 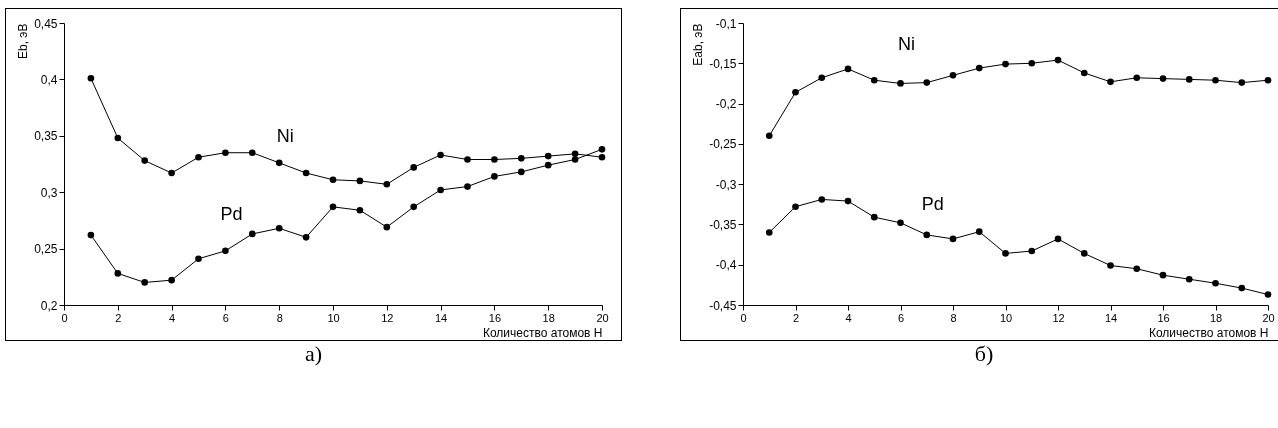 I want to click on y-tick-label: -0,45, so click(x=723, y=305).